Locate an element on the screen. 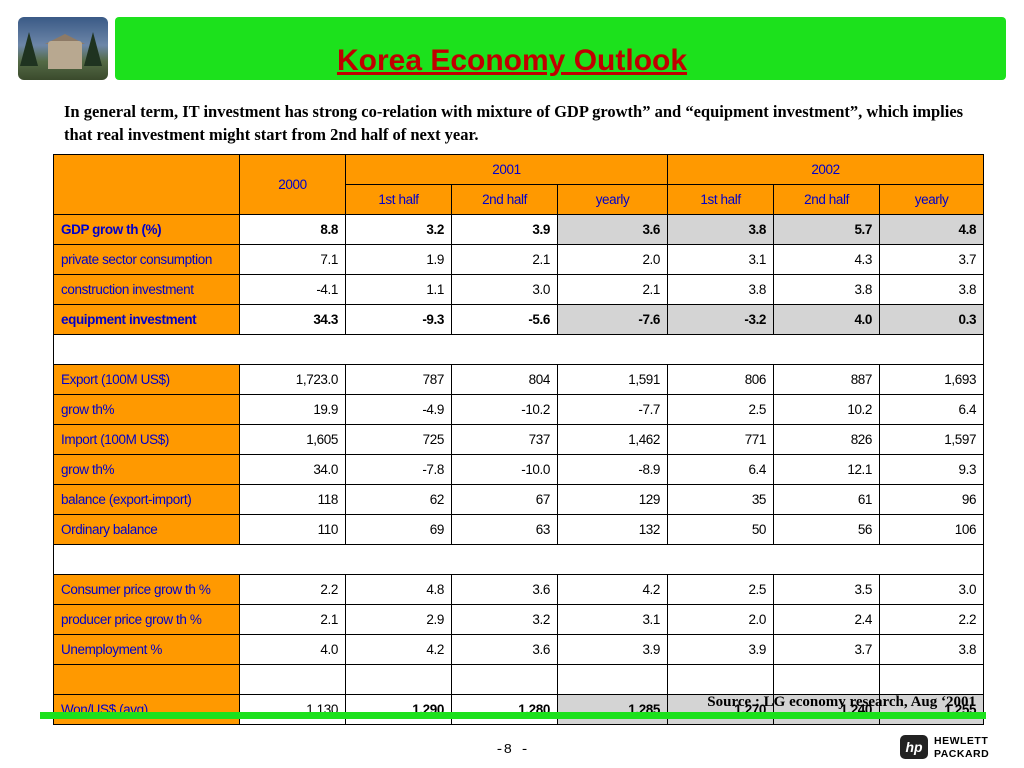 This screenshot has width=1024, height=768. value-cell: 9.3 is located at coordinates (932, 469).